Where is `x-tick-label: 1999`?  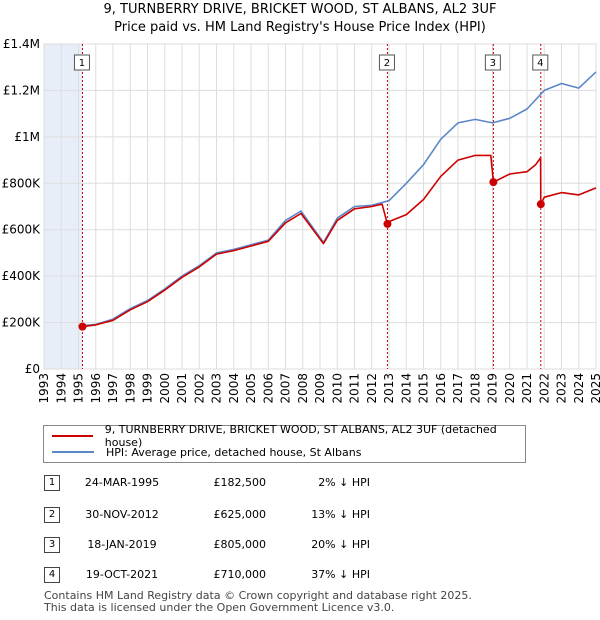 x-tick-label: 1999 is located at coordinates (148, 388).